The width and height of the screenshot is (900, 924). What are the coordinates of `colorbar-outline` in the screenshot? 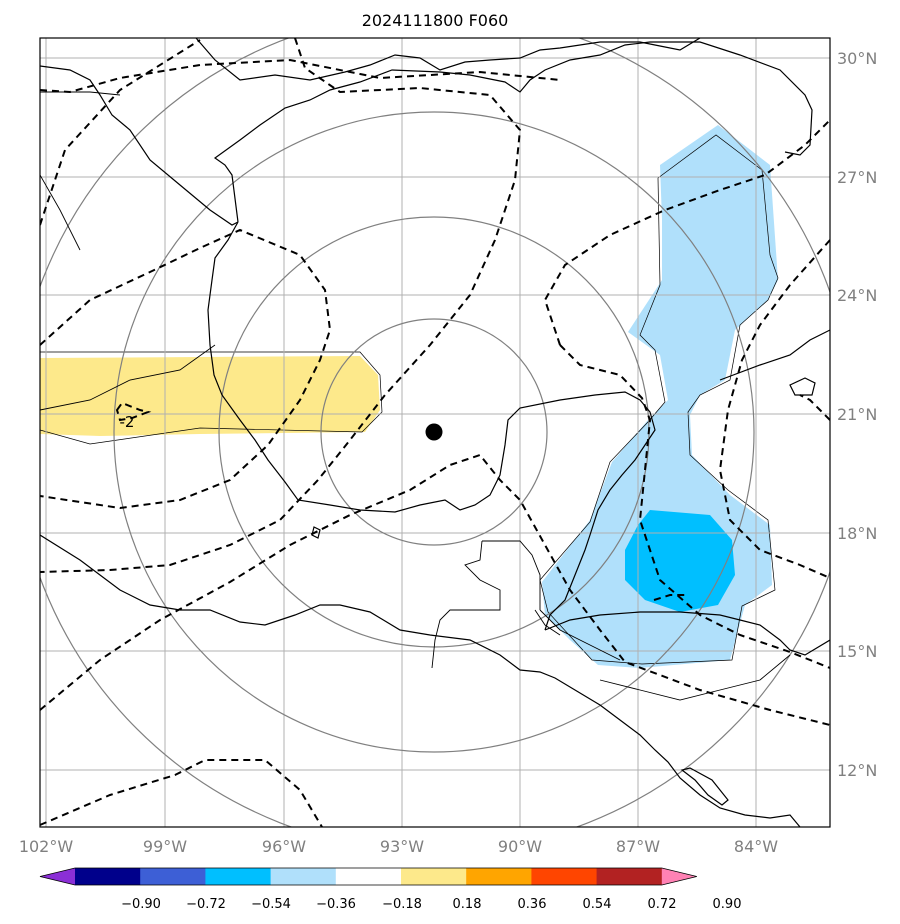 It's located at (368, 876).